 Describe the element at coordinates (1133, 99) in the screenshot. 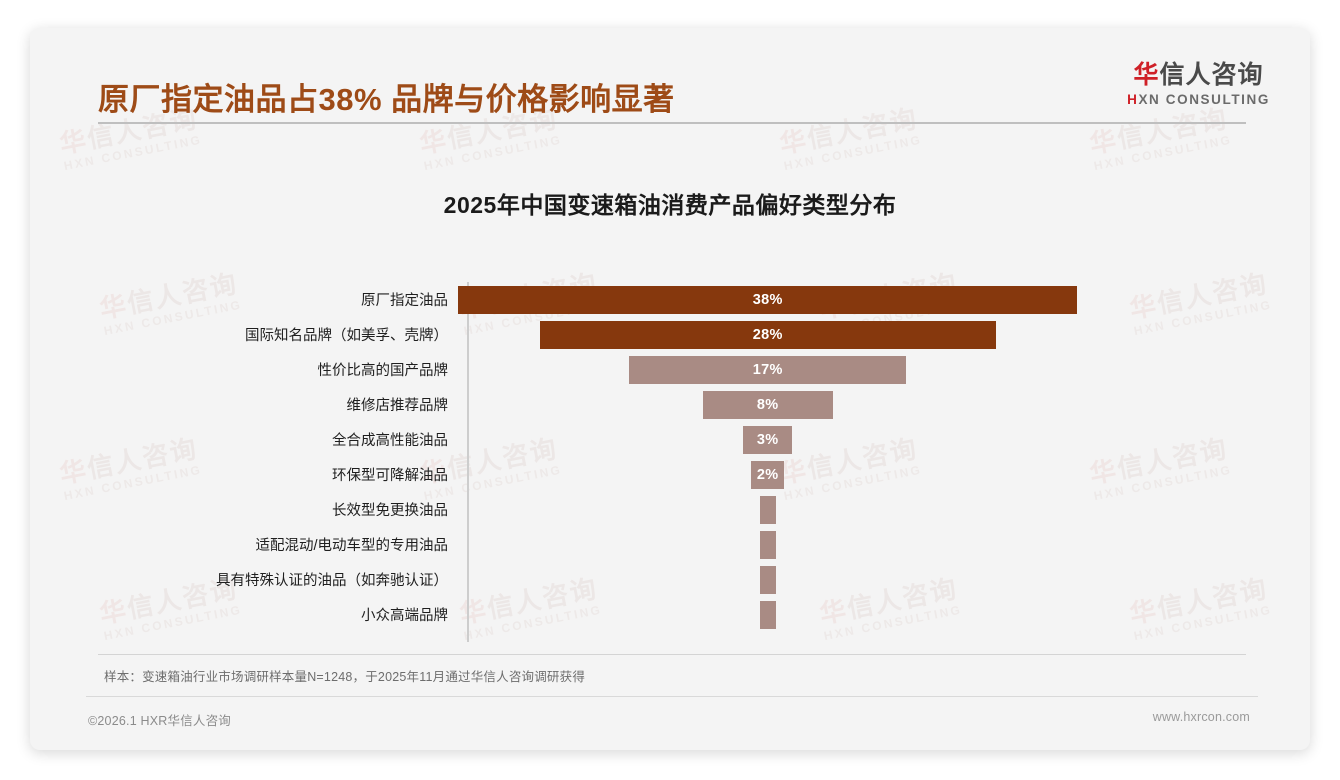

I see `logo-en-red: H` at that location.